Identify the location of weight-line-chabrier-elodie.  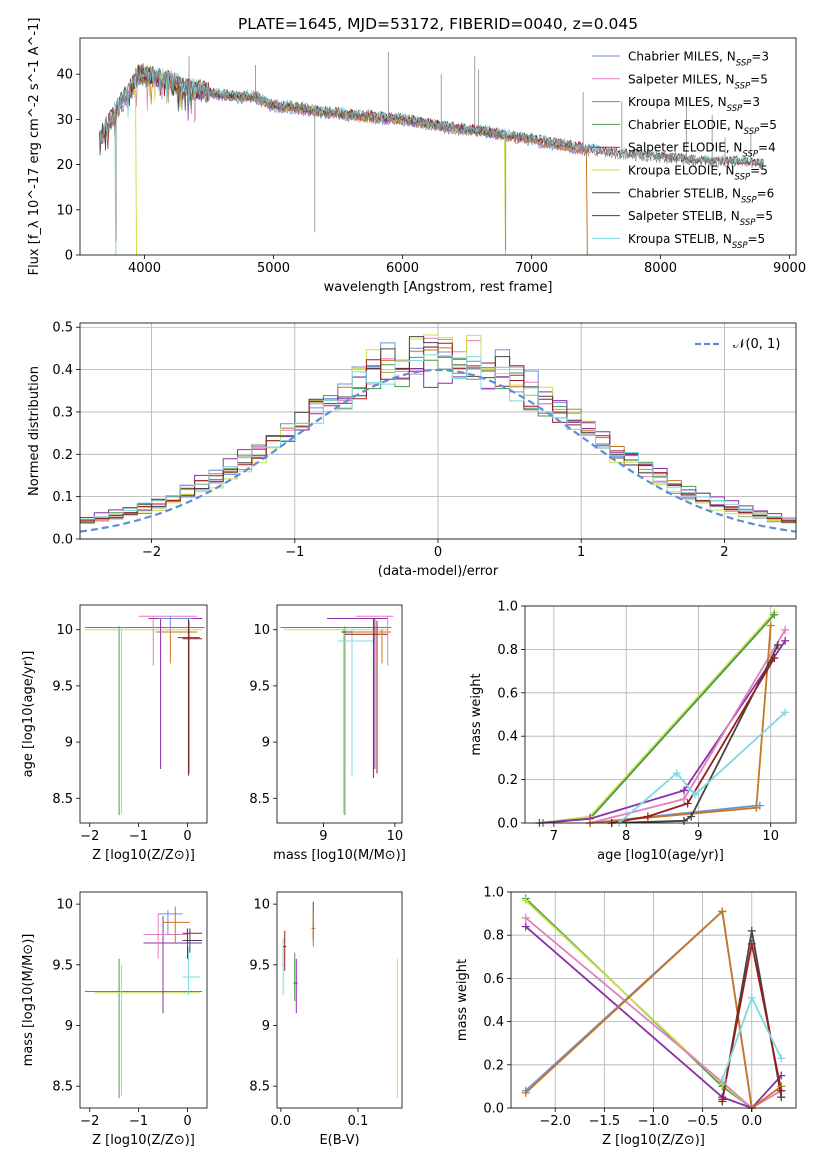
(639, 1002).